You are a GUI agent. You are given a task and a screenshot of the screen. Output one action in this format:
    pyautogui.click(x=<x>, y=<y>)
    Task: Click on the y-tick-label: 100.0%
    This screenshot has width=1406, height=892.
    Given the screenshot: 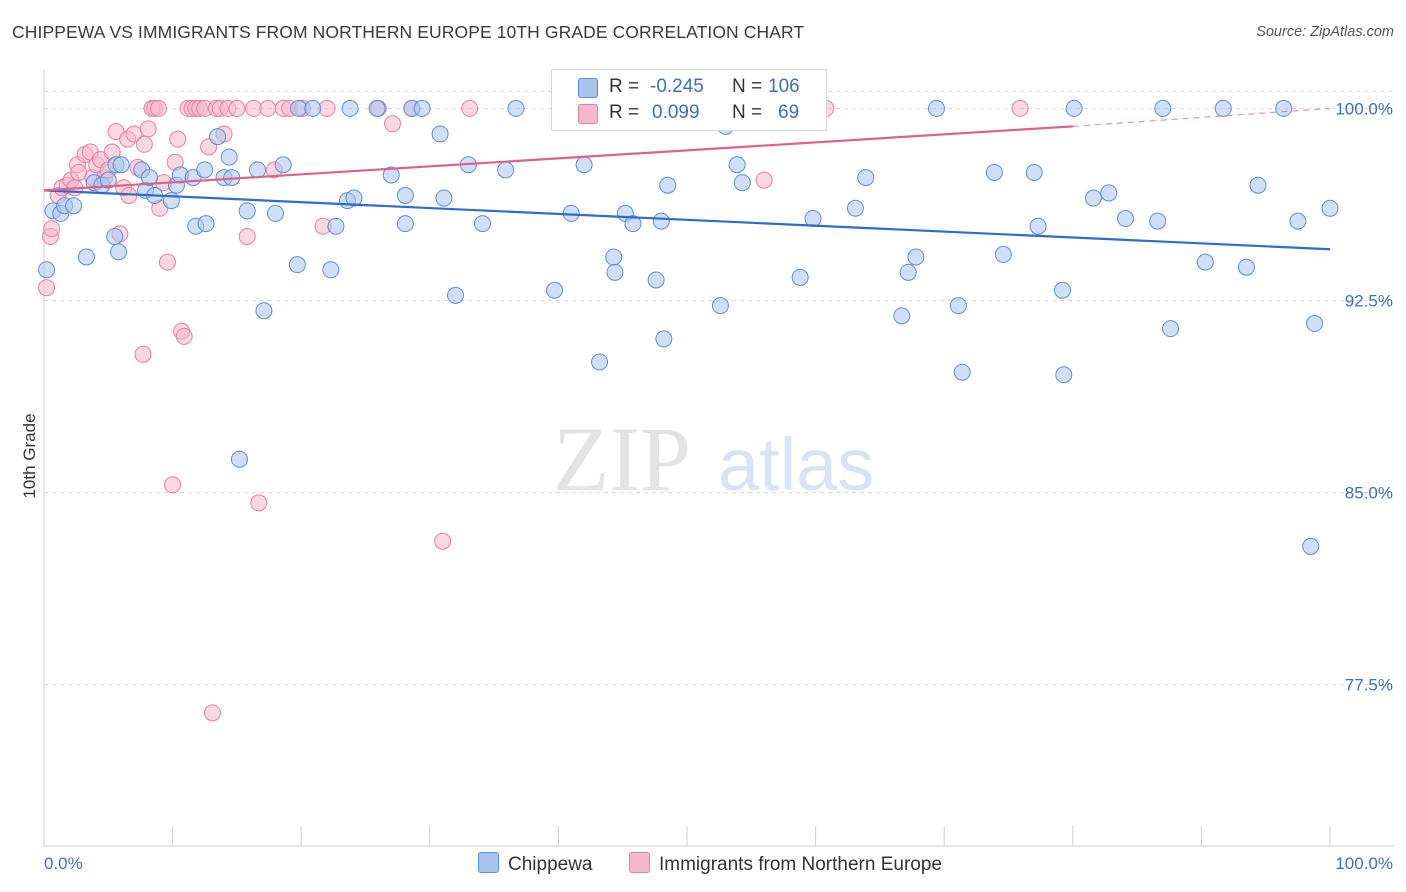 What is the action you would take?
    pyautogui.click(x=1364, y=108)
    